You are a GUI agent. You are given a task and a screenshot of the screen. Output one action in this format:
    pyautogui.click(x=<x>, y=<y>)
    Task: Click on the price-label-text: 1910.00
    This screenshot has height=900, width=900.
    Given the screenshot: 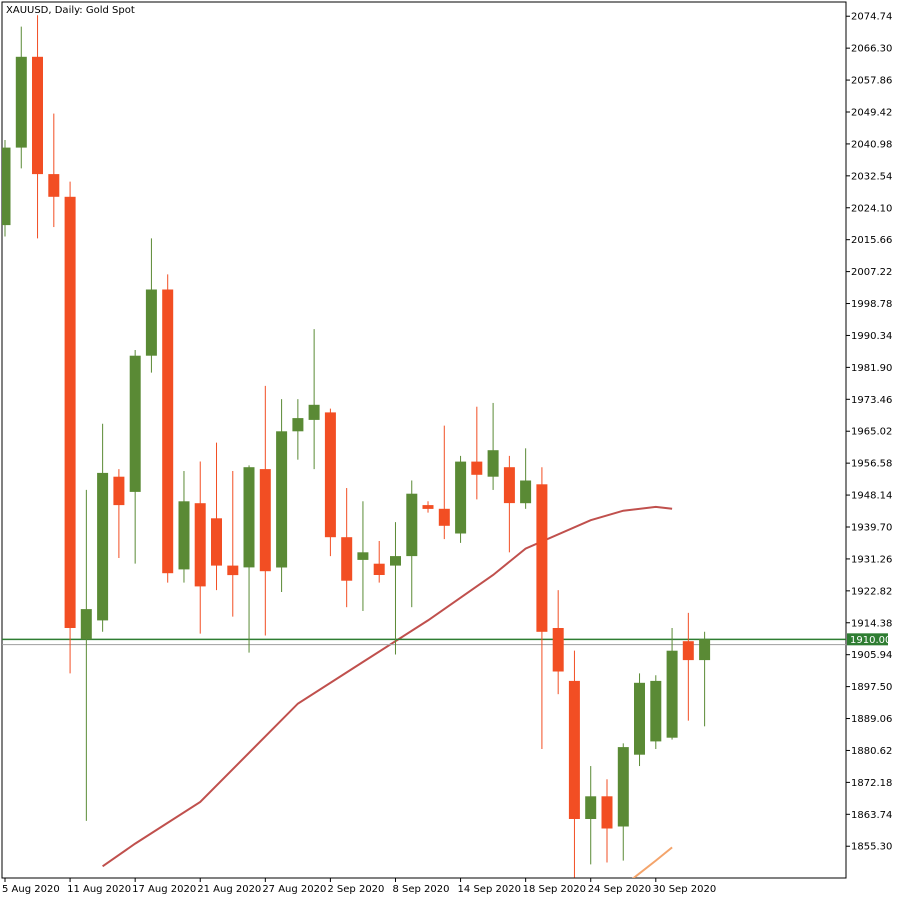 What is the action you would take?
    pyautogui.click(x=870, y=640)
    